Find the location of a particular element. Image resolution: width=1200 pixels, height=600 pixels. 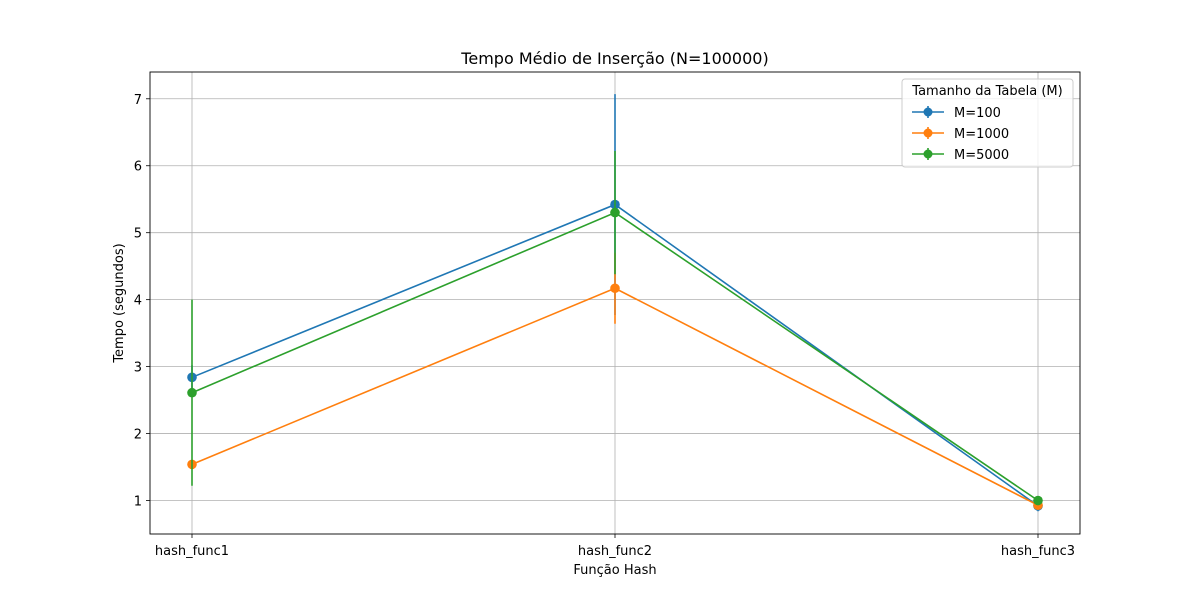

x-tick-label: hash_func2 is located at coordinates (615, 551).